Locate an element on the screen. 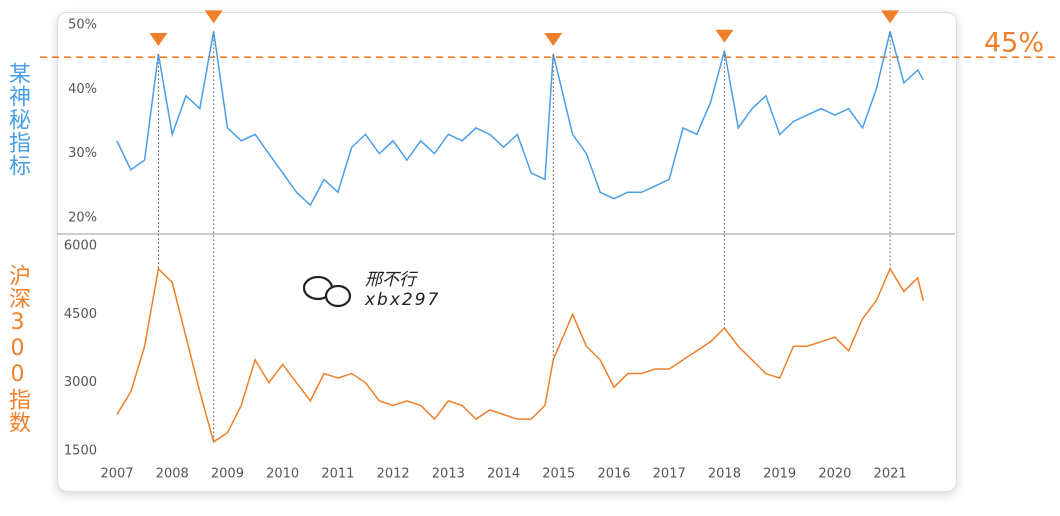 This screenshot has height=516, width=1060. x-tick-label: 2011 is located at coordinates (337, 474).